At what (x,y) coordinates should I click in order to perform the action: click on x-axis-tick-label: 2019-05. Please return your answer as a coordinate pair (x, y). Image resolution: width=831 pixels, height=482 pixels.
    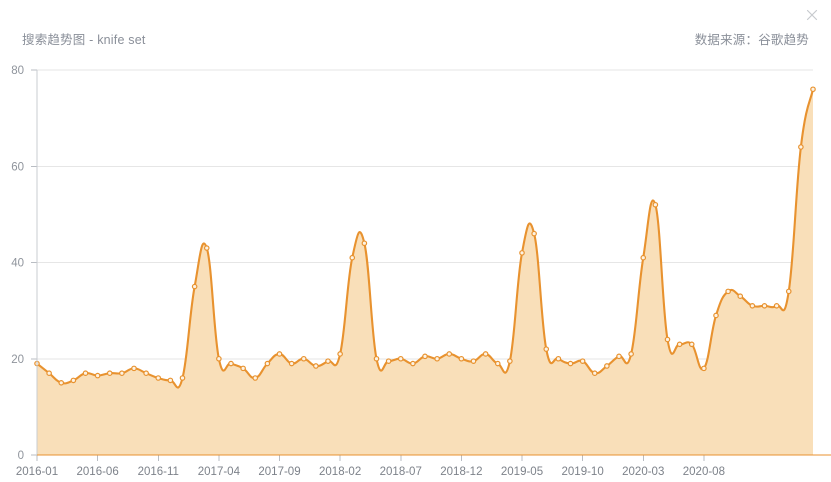
    Looking at the image, I should click on (522, 472).